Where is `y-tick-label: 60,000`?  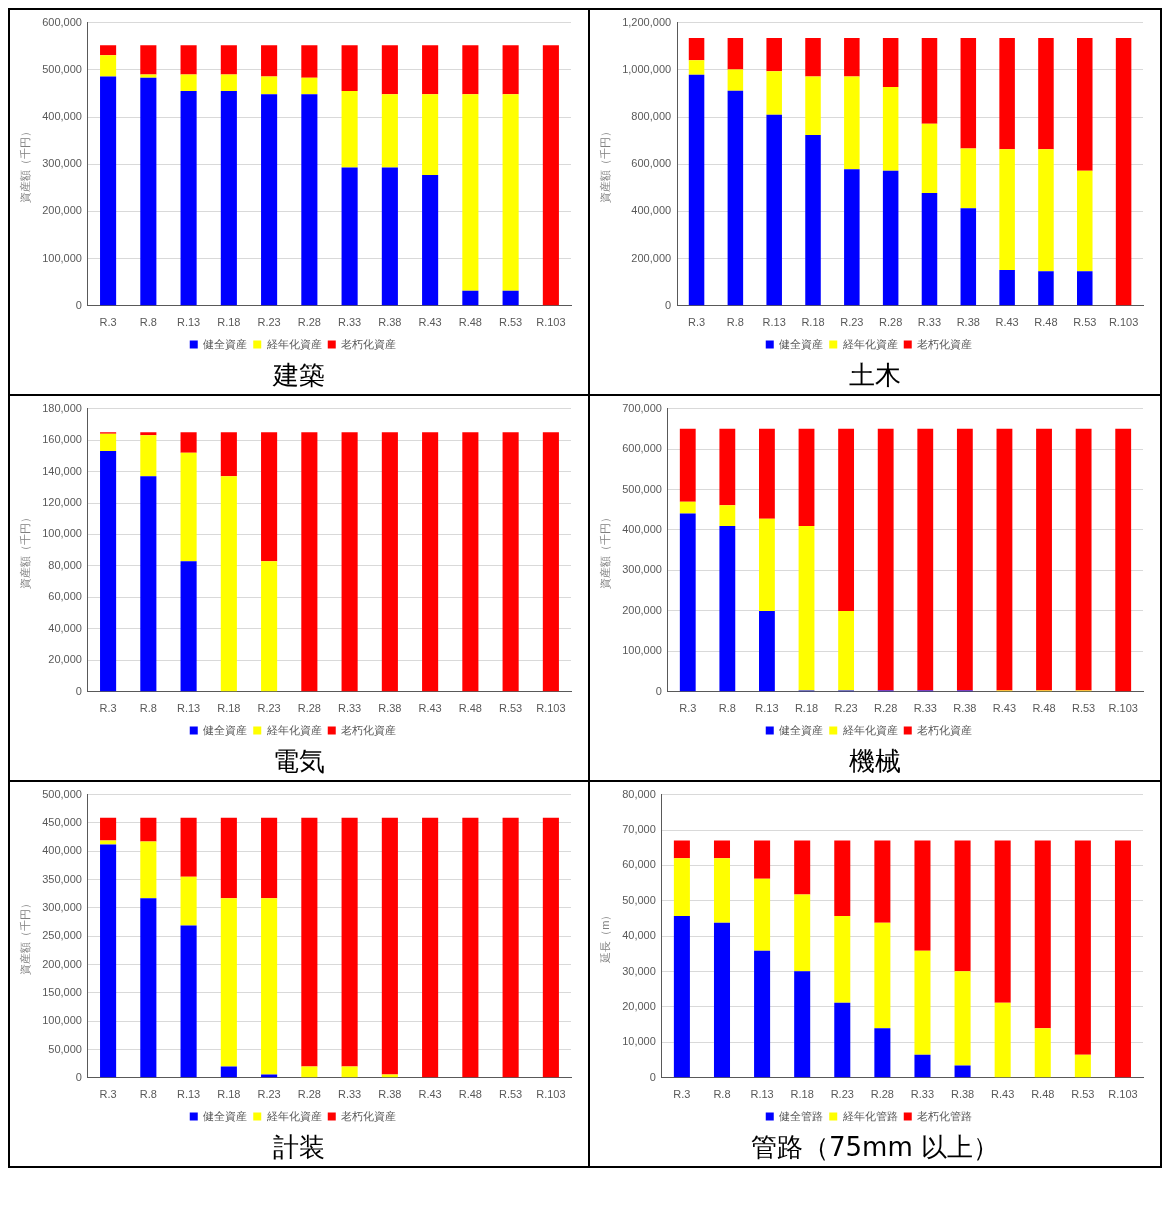 y-tick-label: 60,000 is located at coordinates (65, 596).